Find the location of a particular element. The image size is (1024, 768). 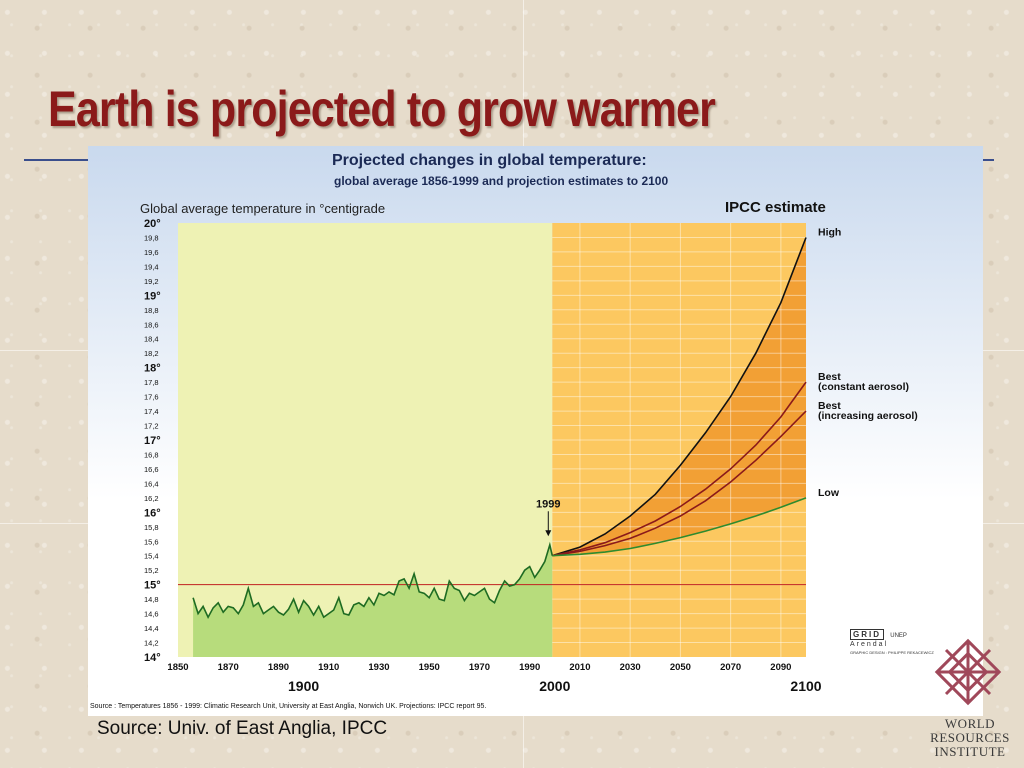

x-major-label: 1900 is located at coordinates (303, 686).